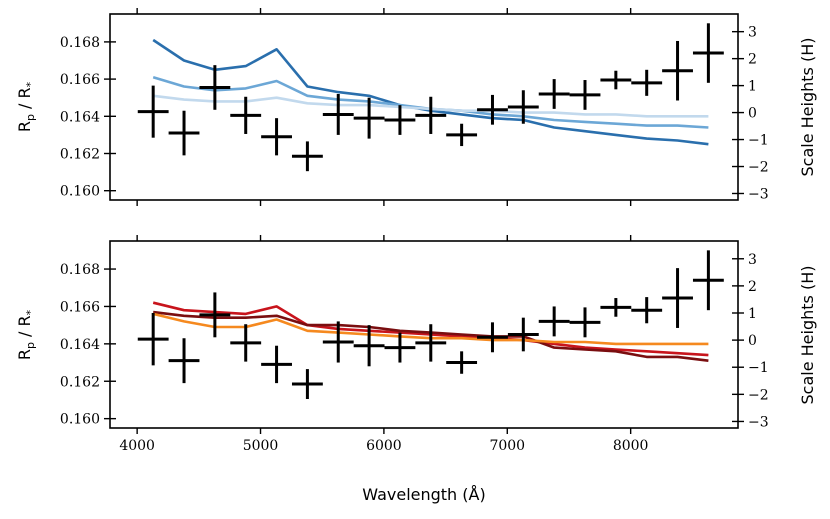 This screenshot has width=830, height=519. What do you see at coordinates (80, 192) in the screenshot?
I see `top-left-tick-label: 0.160` at bounding box center [80, 192].